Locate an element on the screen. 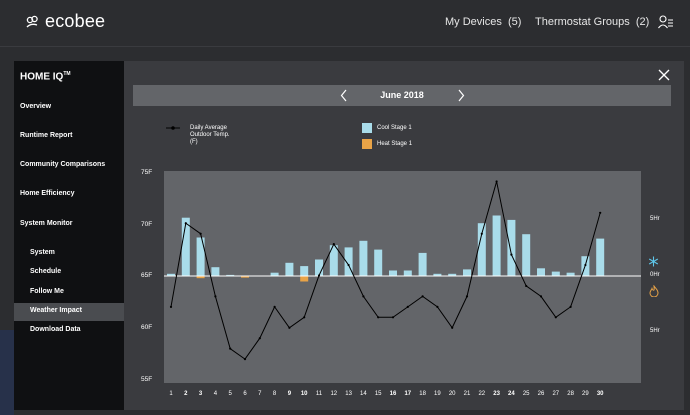 The width and height of the screenshot is (690, 415). y-tick-65: 65F is located at coordinates (147, 275).